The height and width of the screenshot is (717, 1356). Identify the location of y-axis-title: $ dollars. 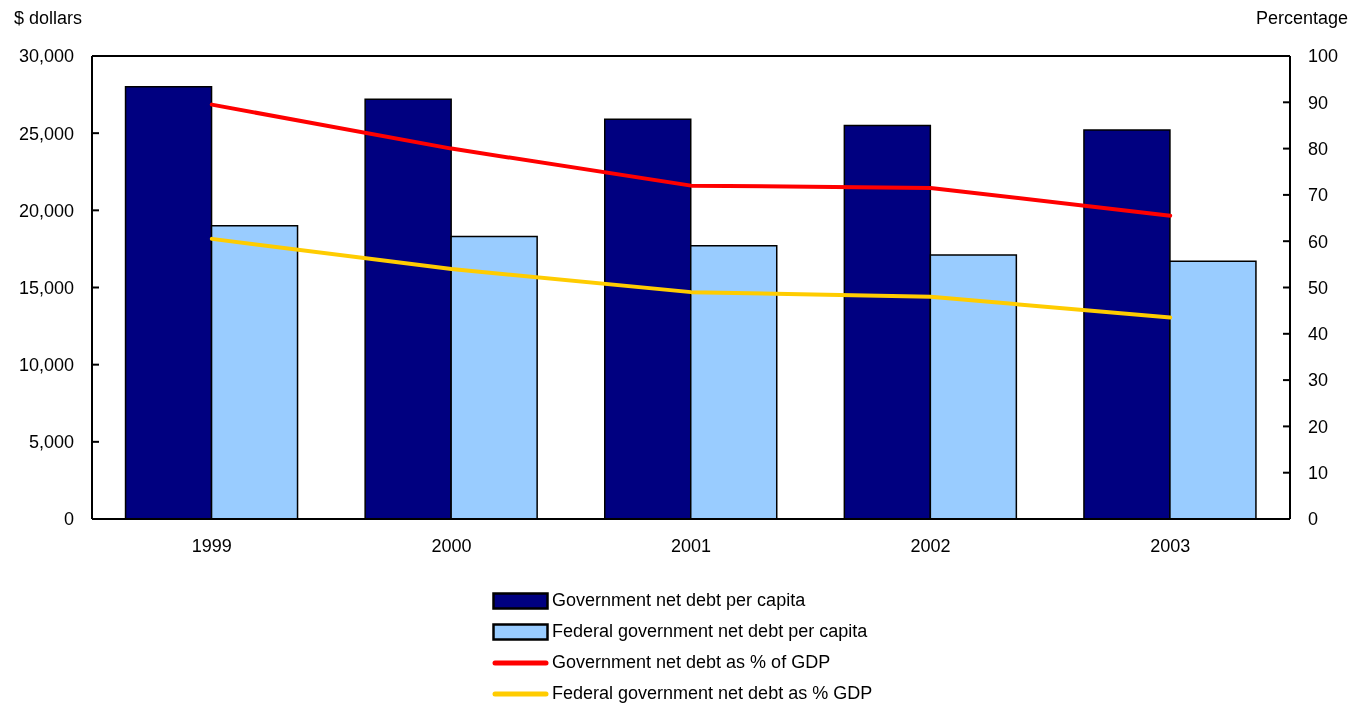
(48, 18).